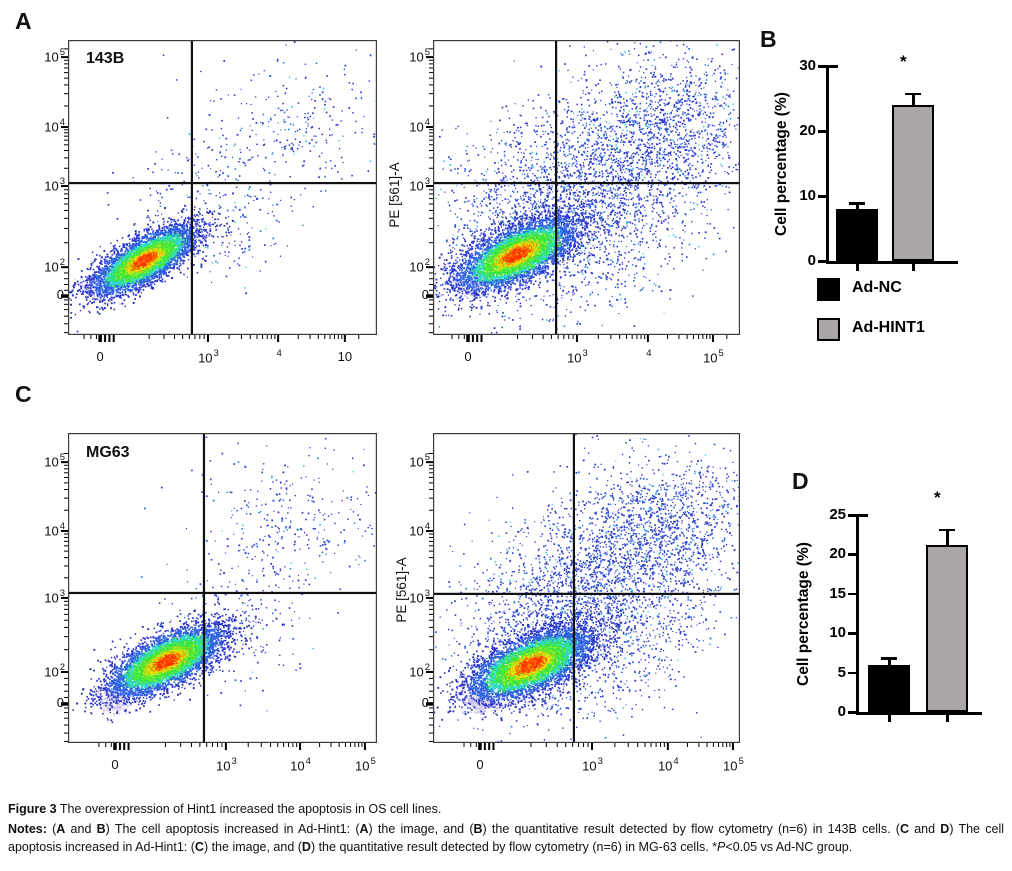  Describe the element at coordinates (888, 327) in the screenshot. I see `legend-label: Ad-HINT1` at that location.